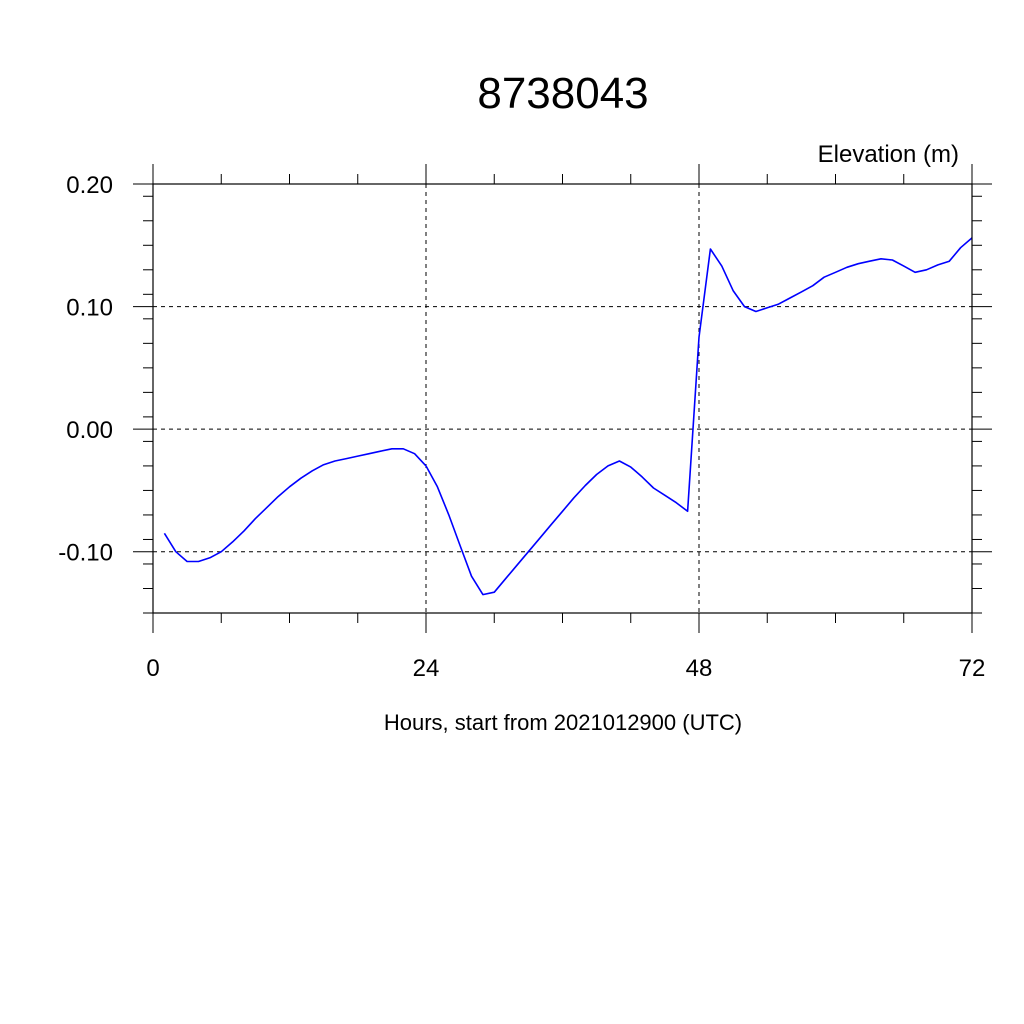 Image resolution: width=1024 pixels, height=1024 pixels. What do you see at coordinates (85, 553) in the screenshot?
I see `y-tick-label: -0.10` at bounding box center [85, 553].